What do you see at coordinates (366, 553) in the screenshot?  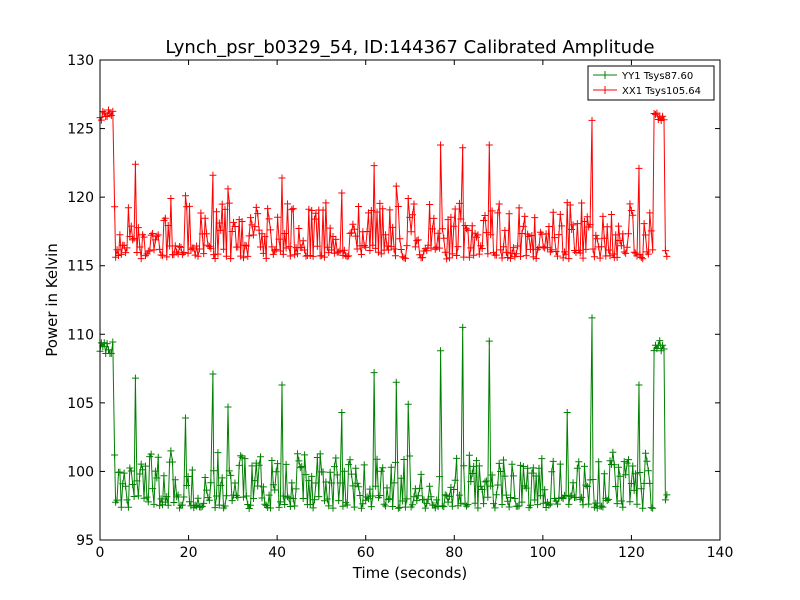 I see `x-tick-label: 60` at bounding box center [366, 553].